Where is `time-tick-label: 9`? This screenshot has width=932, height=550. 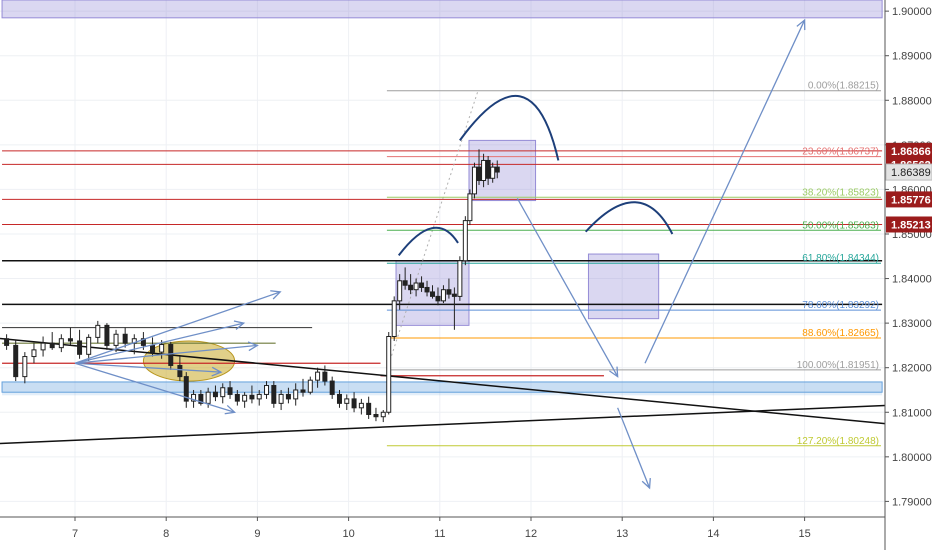
time-tick-label: 9 is located at coordinates (257, 534).